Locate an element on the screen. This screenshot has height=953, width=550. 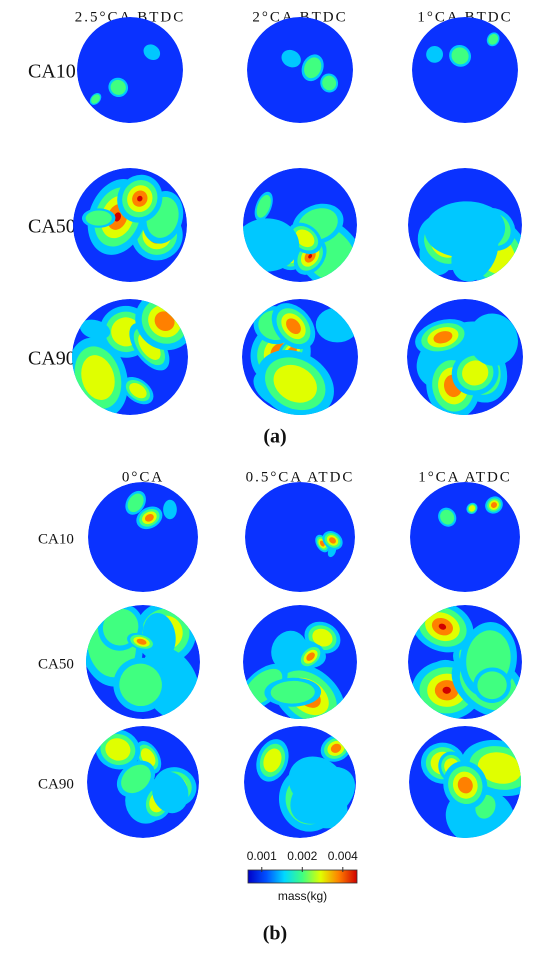
colorbar-tick-label: 0.002 is located at coordinates (302, 856).